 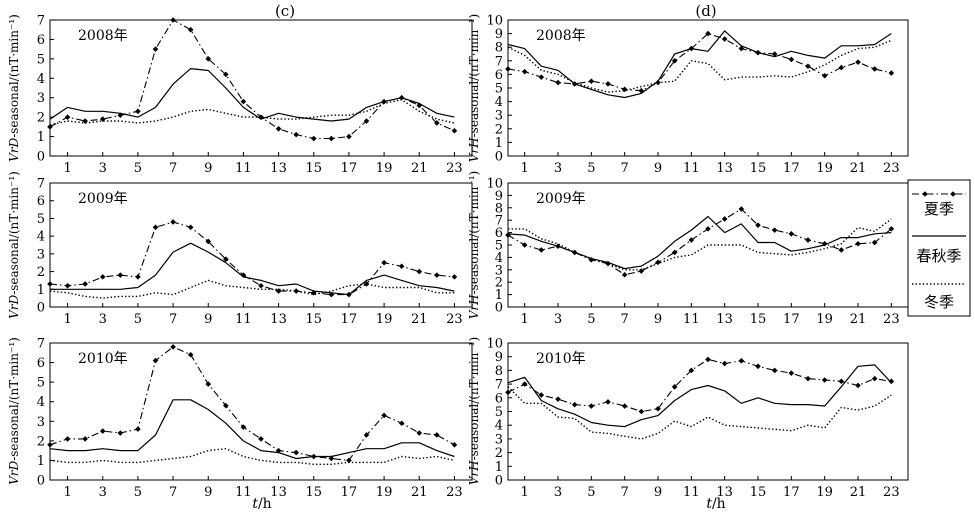 I want to click on y-tick-label: 7, so click(x=499, y=61).